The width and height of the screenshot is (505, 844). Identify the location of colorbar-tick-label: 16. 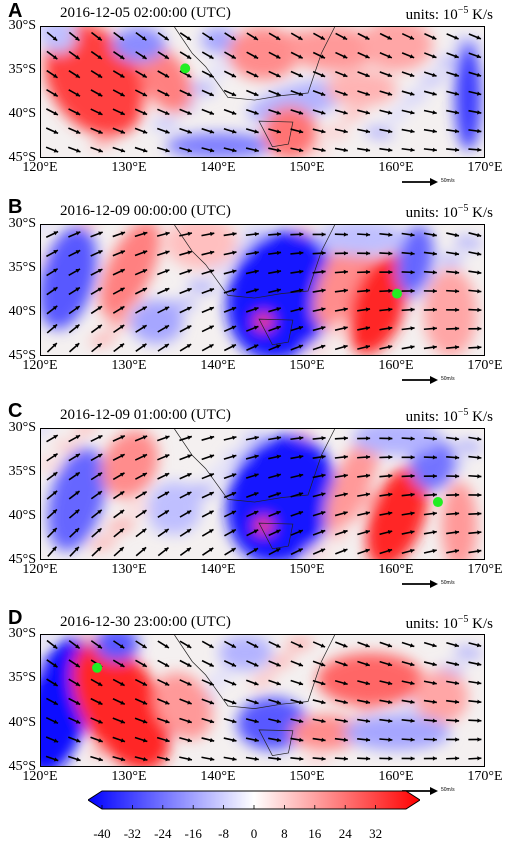
(315, 833).